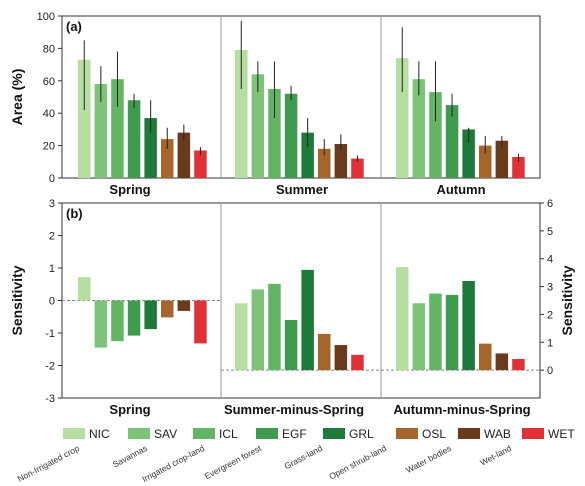 This screenshot has height=486, width=585. I want to click on panel-b-right-ytick-label: 4, so click(550, 260).